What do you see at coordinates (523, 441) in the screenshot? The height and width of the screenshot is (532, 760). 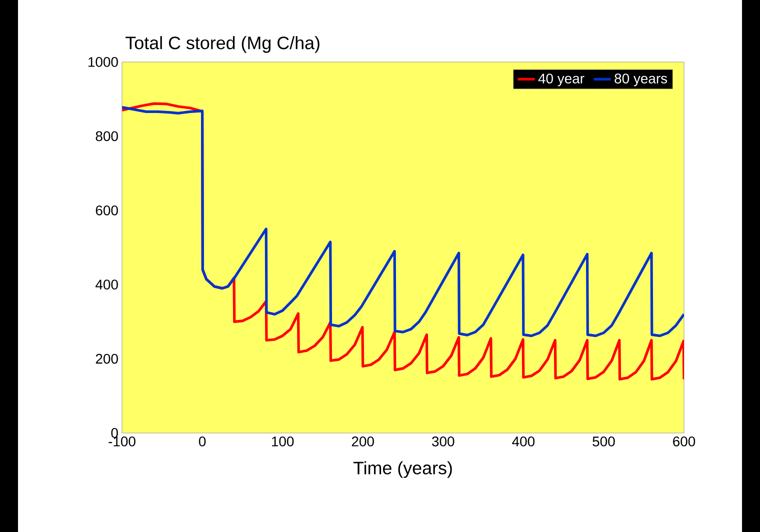 I see `x-tick-label: 400` at bounding box center [523, 441].